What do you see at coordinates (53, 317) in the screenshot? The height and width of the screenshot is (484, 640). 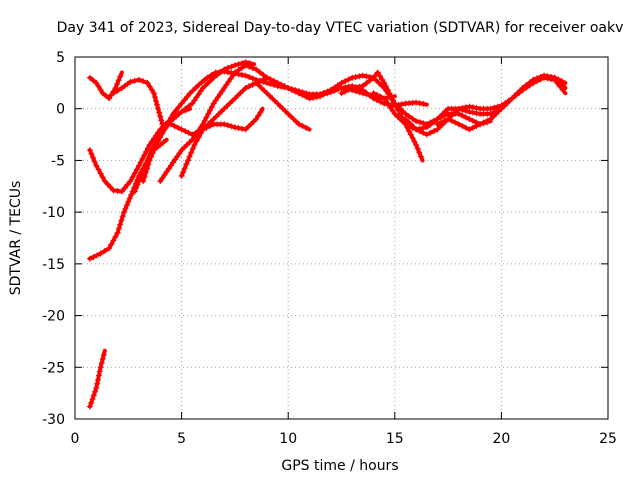 I see `y-tick-label: -20` at bounding box center [53, 317].